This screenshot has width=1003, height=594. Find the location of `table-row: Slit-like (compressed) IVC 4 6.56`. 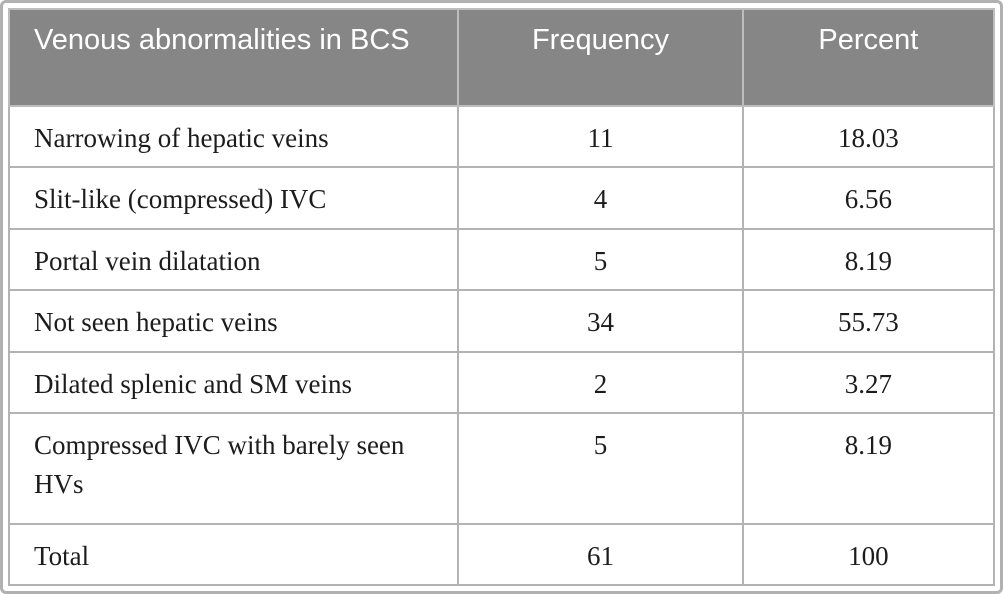

table-row: Slit-like (compressed) IVC 4 6.56 is located at coordinates (501, 198).